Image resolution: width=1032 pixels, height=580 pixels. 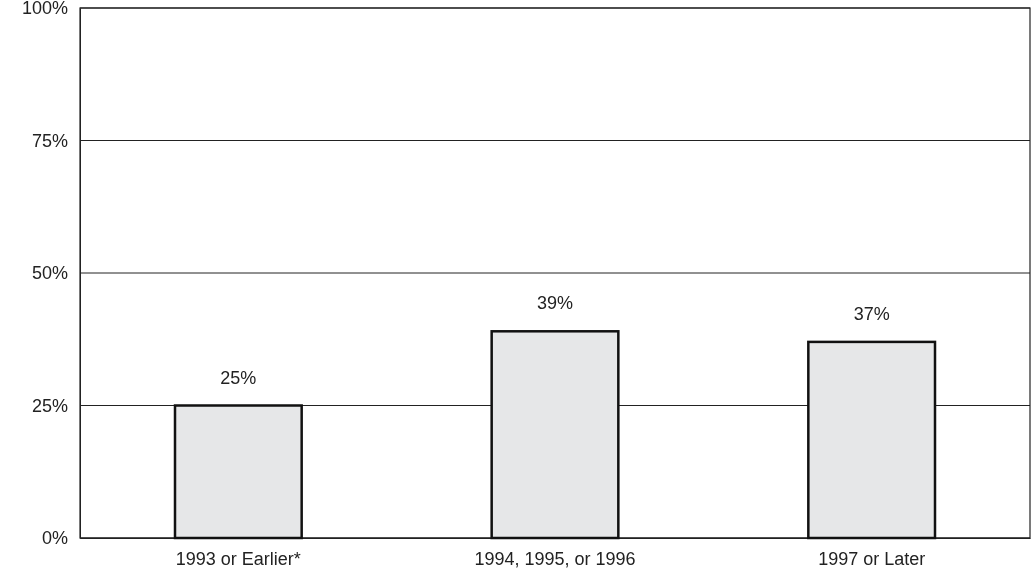 I want to click on y-tick-label: 75%, so click(x=49, y=140).